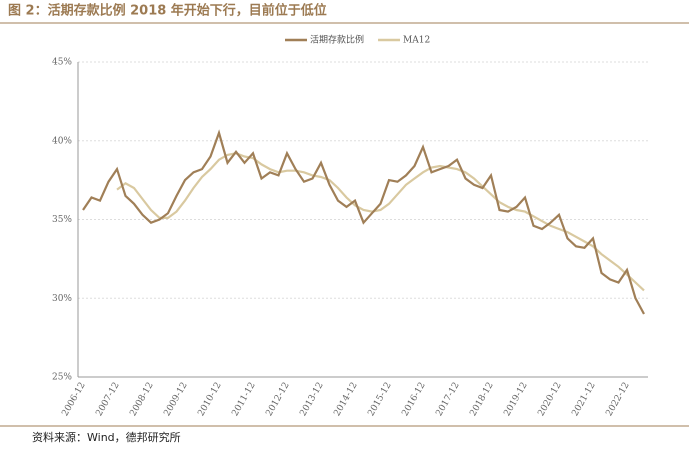  What do you see at coordinates (413, 399) in the screenshot?
I see `x-tick-label: 2016-12` at bounding box center [413, 399].